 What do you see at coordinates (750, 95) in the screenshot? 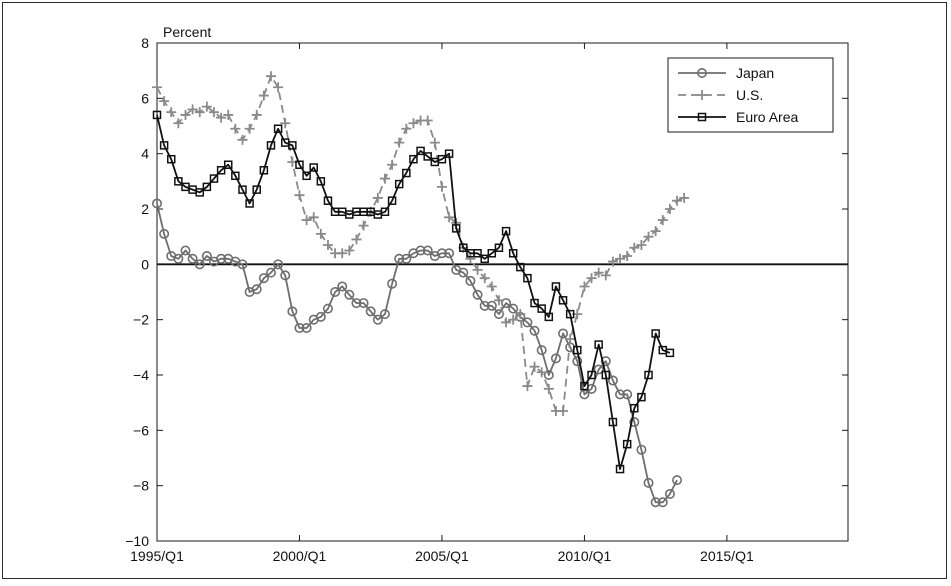
I see `legend: Japan U.S. Euro Area` at bounding box center [750, 95].